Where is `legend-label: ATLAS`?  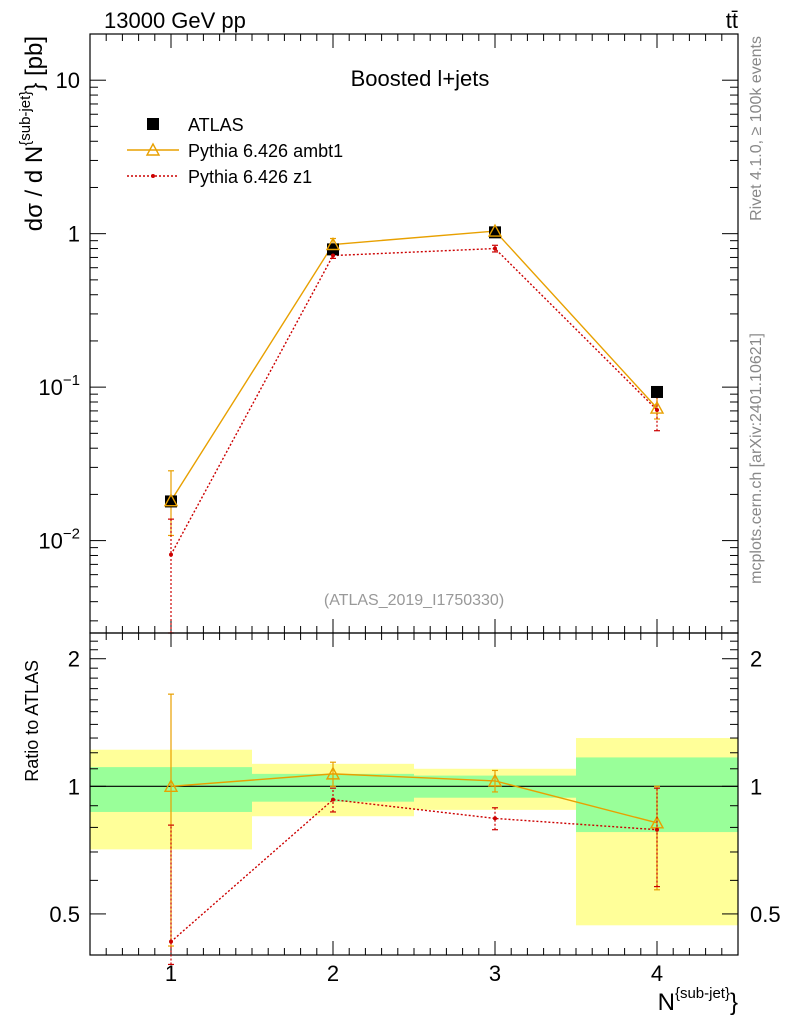 legend-label: ATLAS is located at coordinates (216, 125).